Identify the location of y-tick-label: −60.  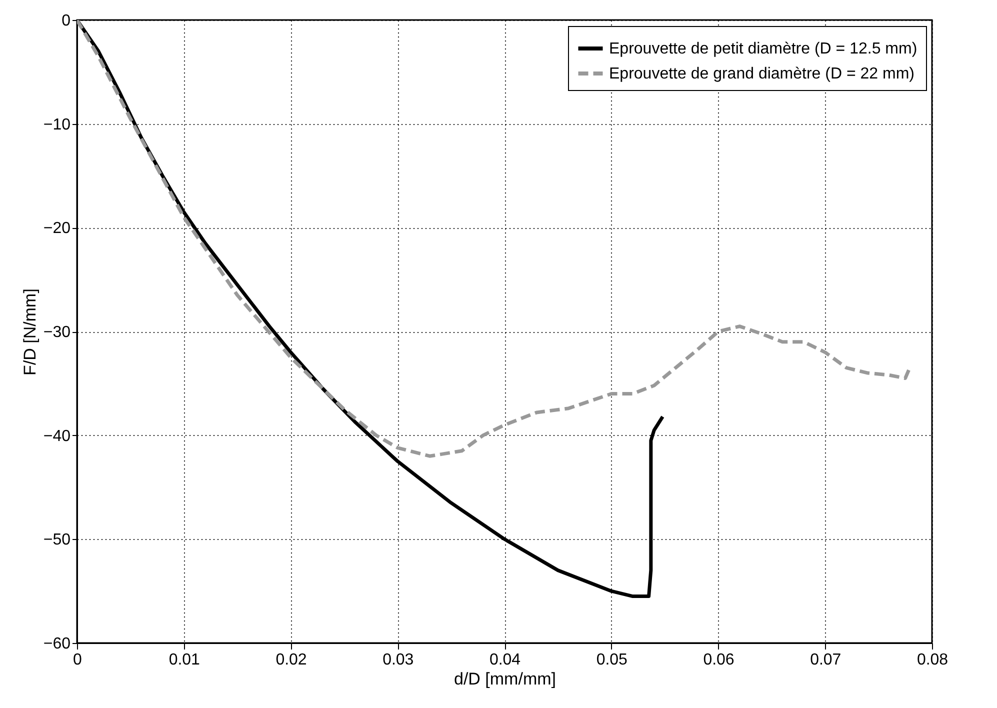
(57, 644).